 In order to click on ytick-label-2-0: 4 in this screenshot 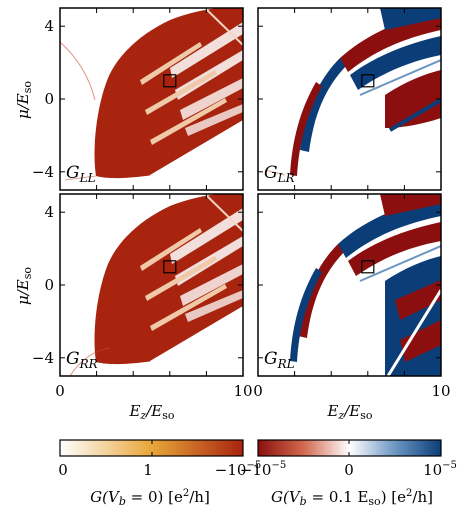, I will do `click(49, 212)`.